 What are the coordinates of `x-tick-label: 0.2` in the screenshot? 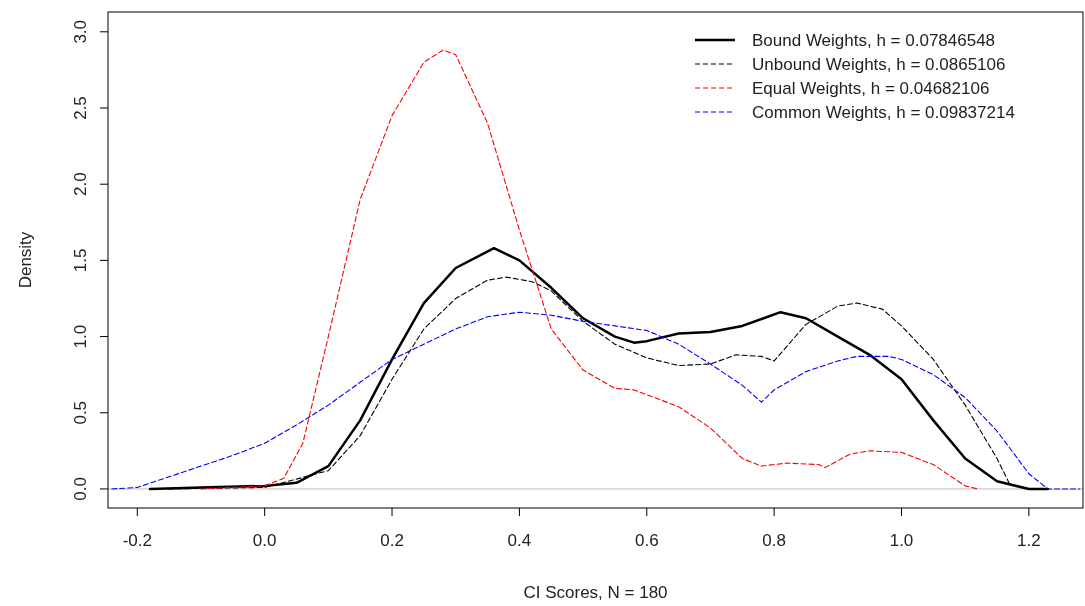 It's located at (392, 540).